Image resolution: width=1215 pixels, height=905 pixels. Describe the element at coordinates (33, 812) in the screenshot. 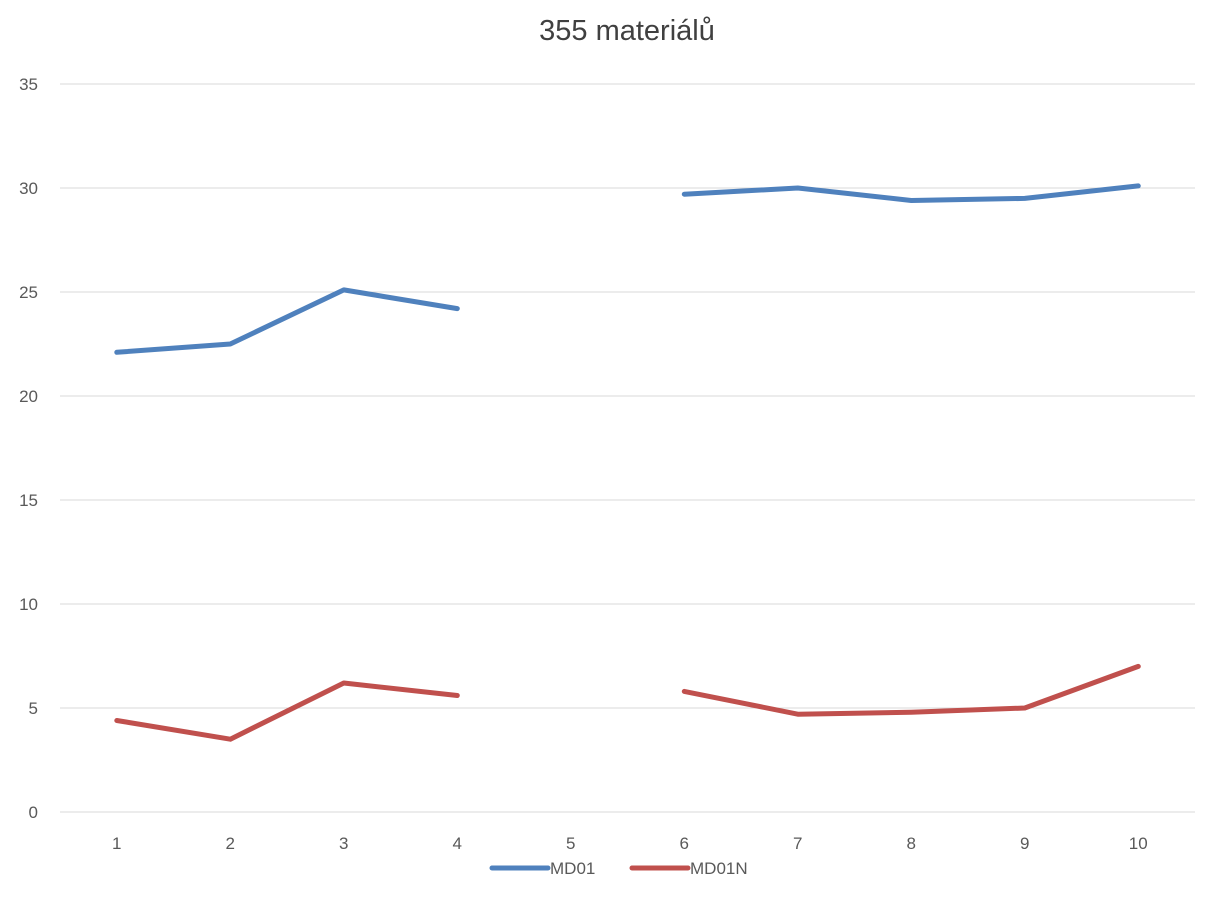

I see `y-tick-label: 0` at that location.